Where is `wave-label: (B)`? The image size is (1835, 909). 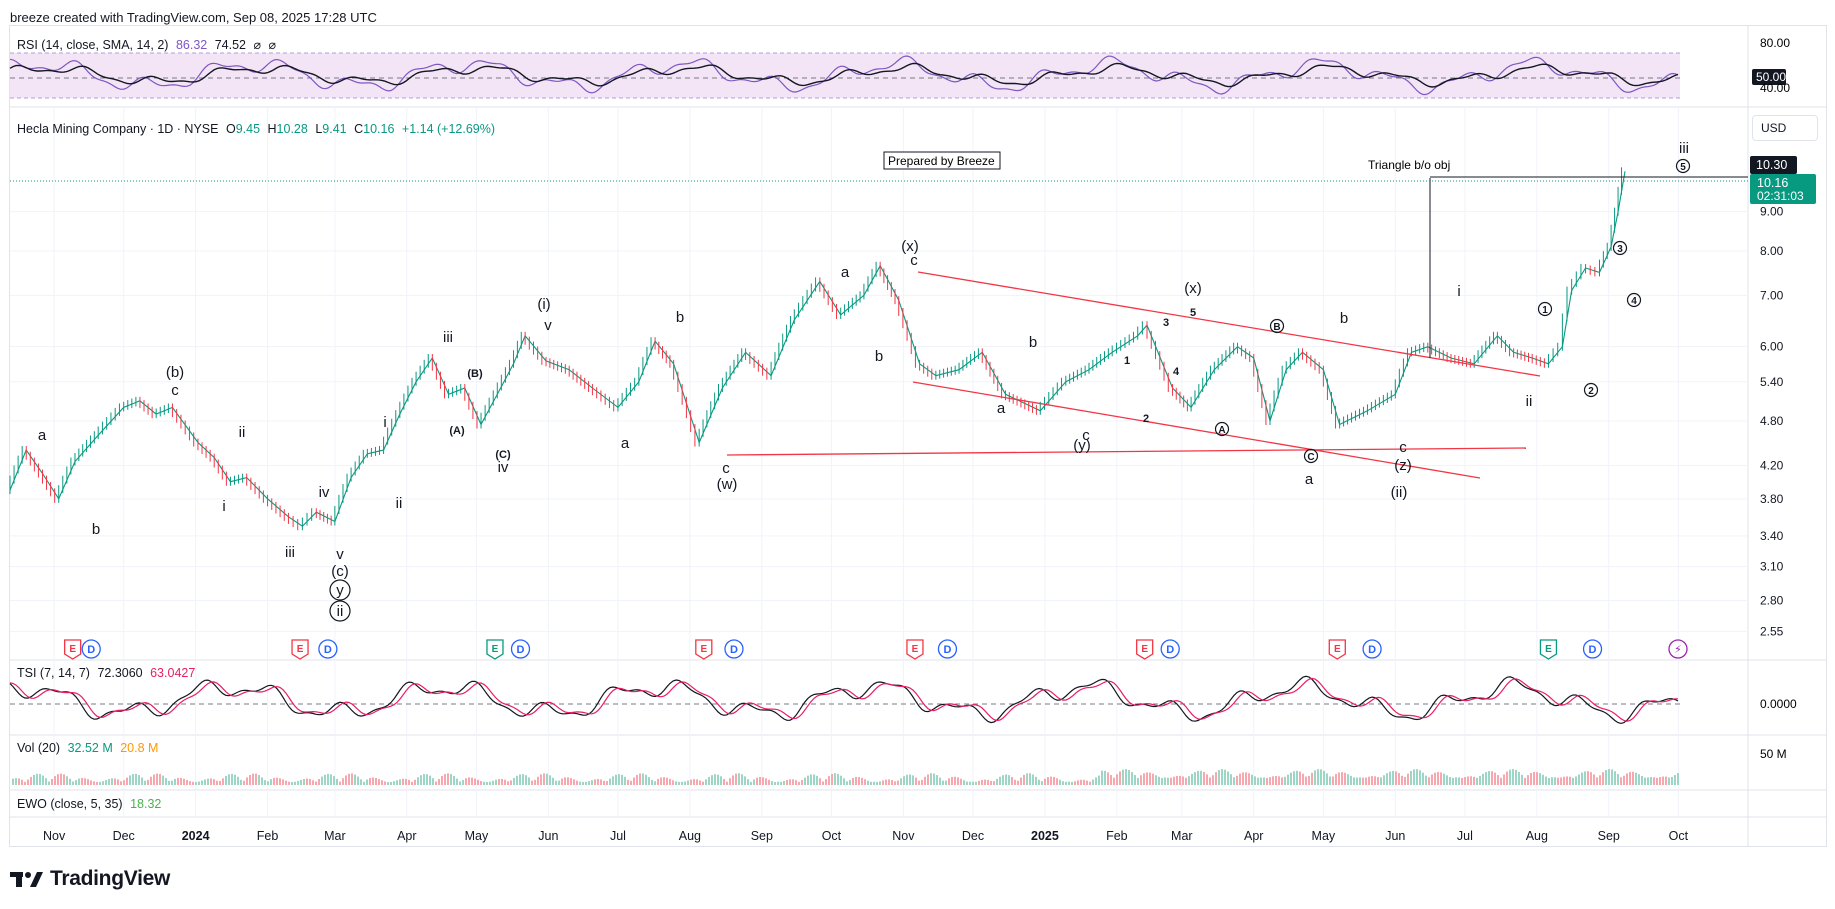 wave-label: (B) is located at coordinates (475, 374).